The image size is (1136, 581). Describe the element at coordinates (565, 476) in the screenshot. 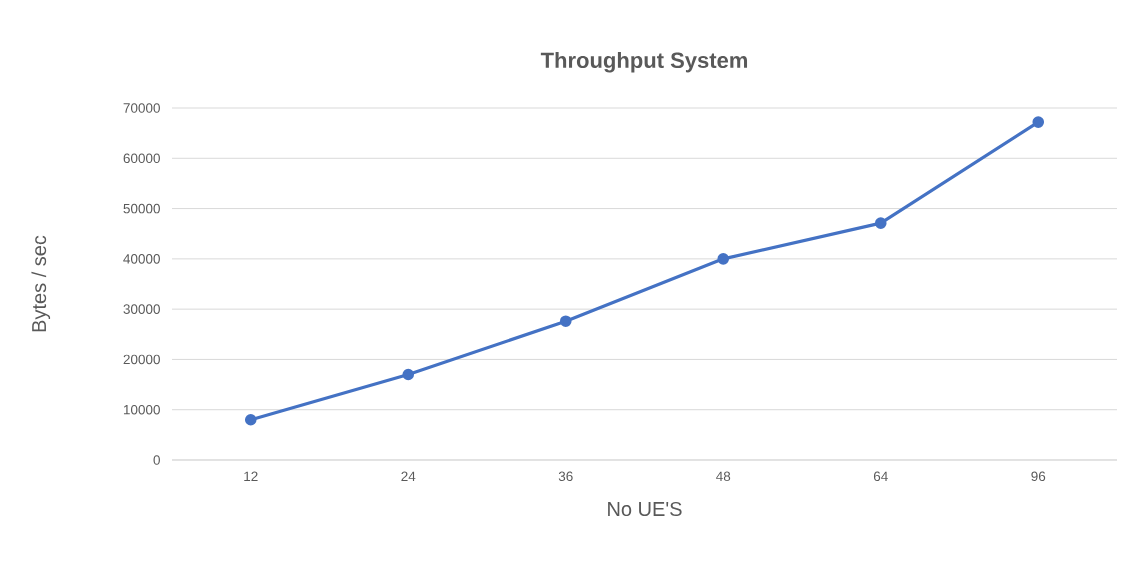

I see `x-tick-label: 36` at that location.